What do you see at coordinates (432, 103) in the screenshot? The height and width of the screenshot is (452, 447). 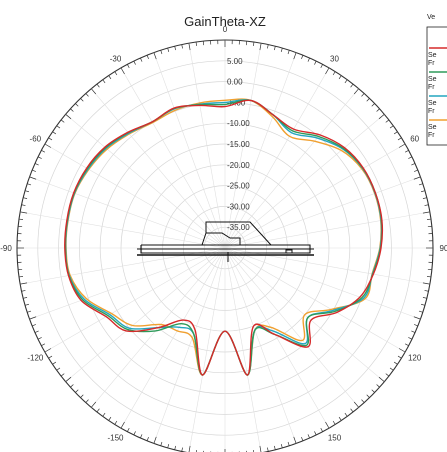 I see `legend-label-3: Se` at bounding box center [432, 103].